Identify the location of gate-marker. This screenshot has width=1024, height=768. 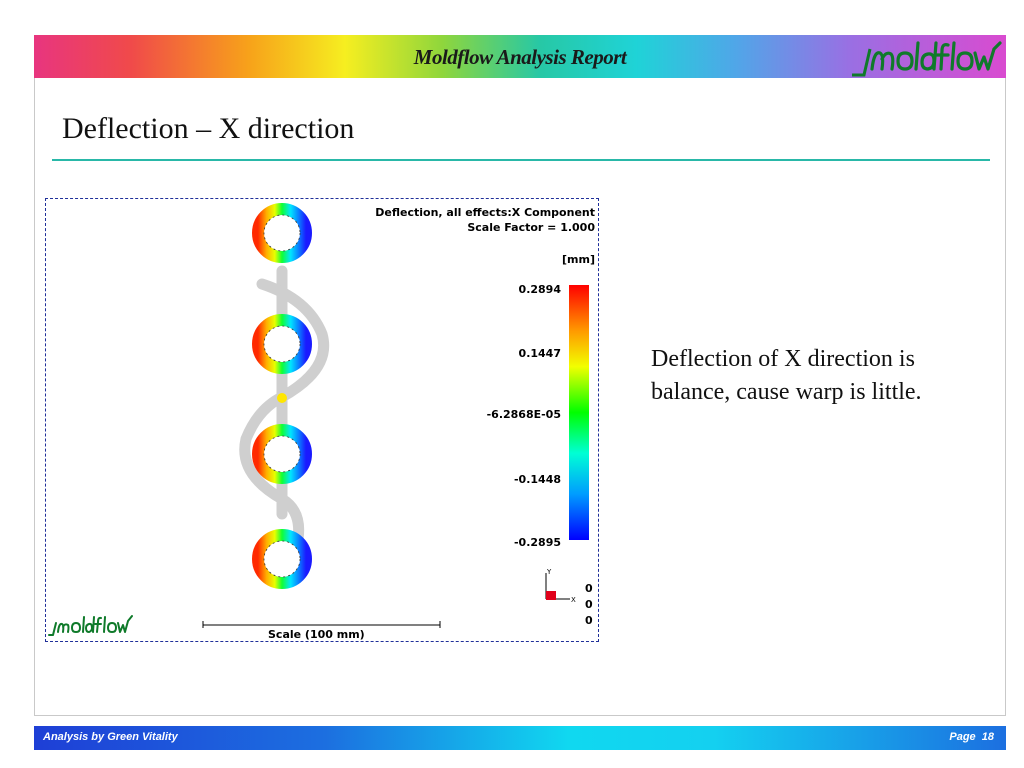
(282, 398).